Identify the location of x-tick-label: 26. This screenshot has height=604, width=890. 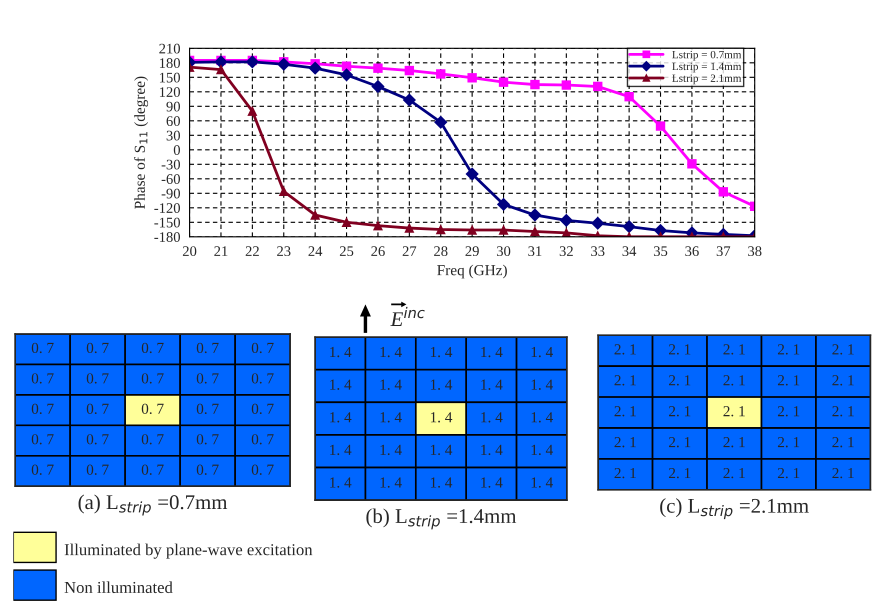
(378, 251).